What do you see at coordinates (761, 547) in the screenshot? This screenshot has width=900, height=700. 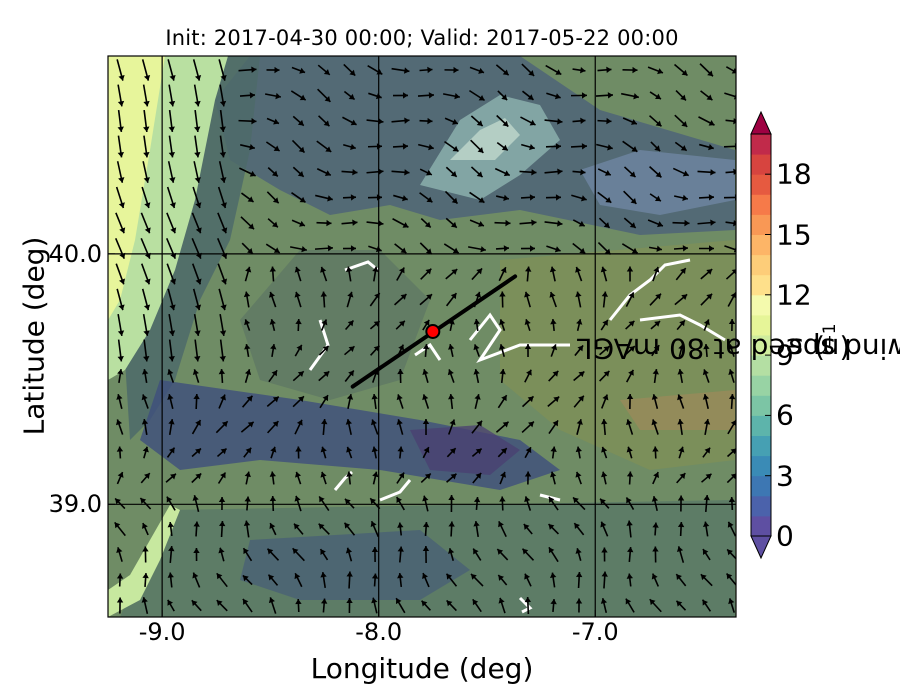 I see `colorbar-under-arrow` at bounding box center [761, 547].